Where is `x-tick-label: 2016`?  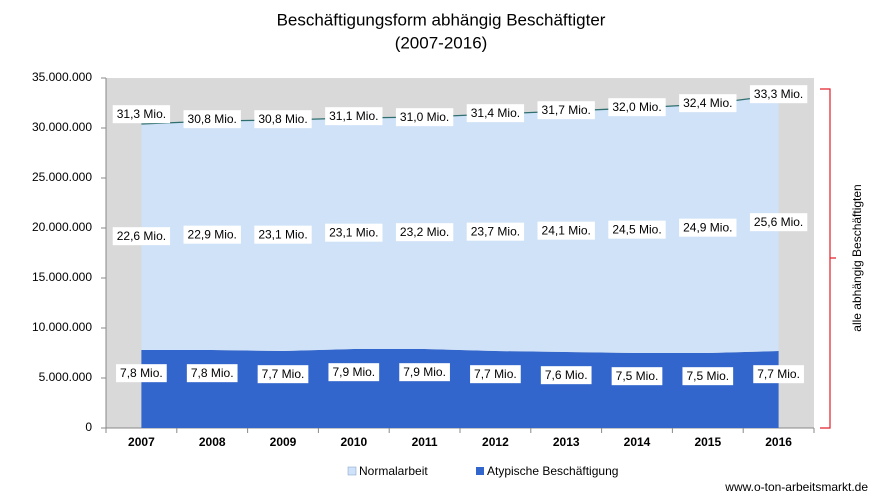 x-tick-label: 2016 is located at coordinates (778, 442).